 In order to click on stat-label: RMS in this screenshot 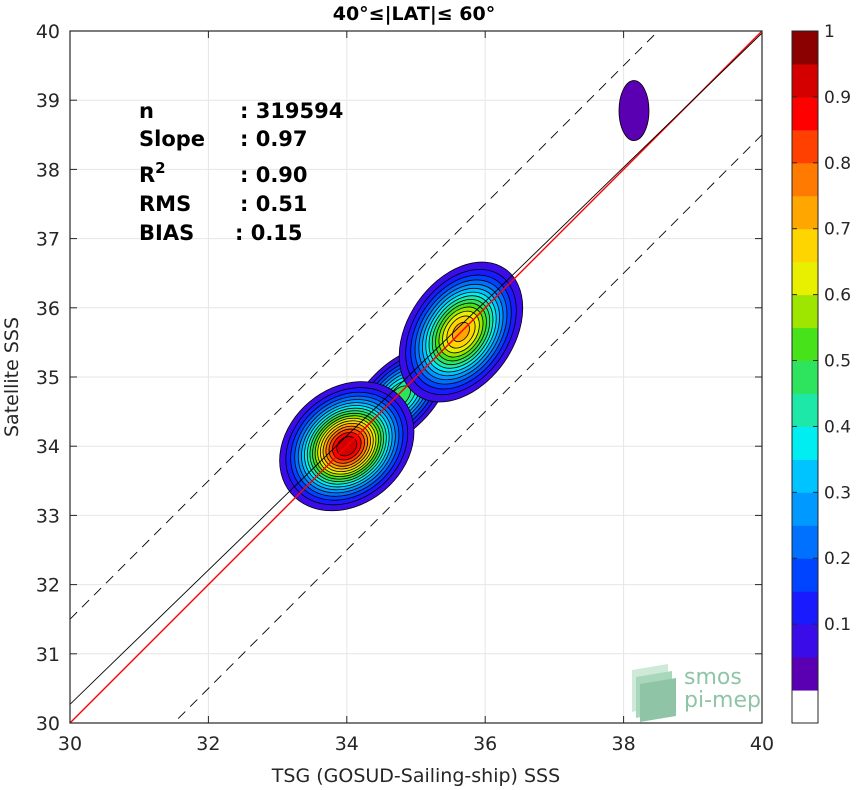, I will do `click(165, 204)`.